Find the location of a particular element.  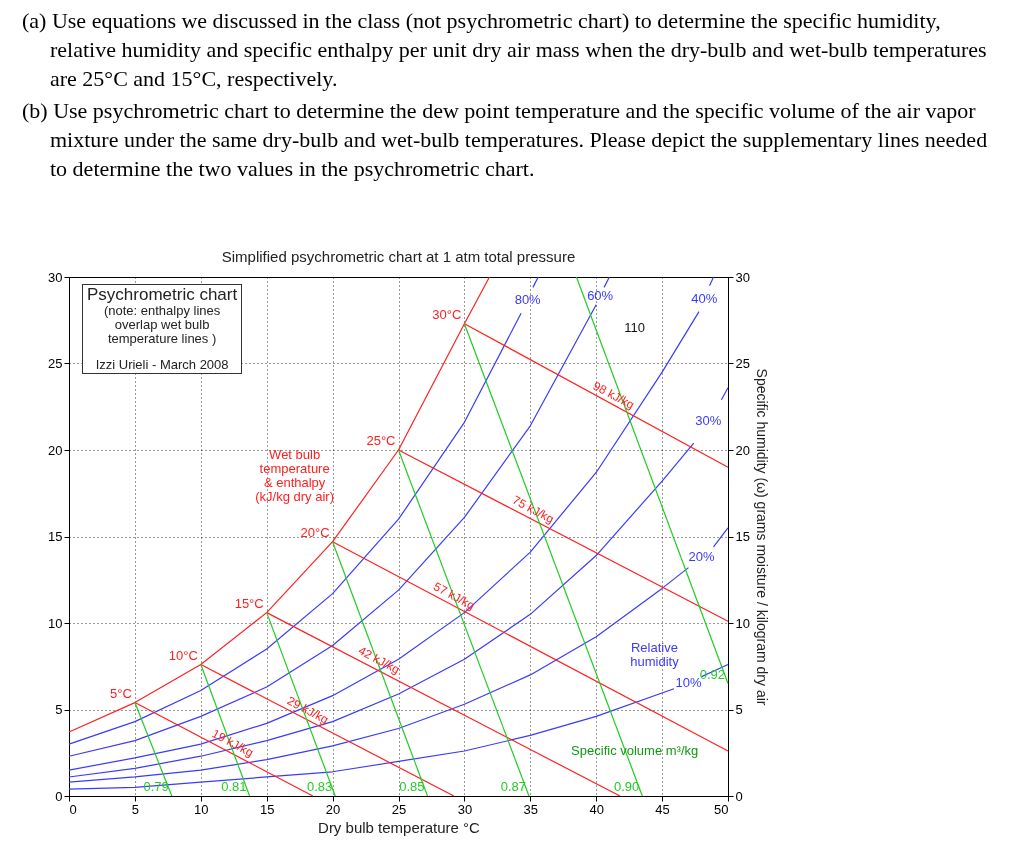

y-tick-label: 0 is located at coordinates (59, 796).